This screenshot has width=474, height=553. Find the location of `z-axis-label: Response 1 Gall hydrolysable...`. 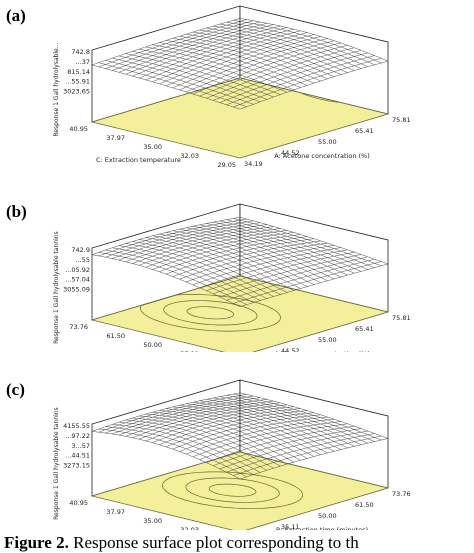

z-axis-label: Response 1 Gall hydrolysable... is located at coordinates (56, 89).